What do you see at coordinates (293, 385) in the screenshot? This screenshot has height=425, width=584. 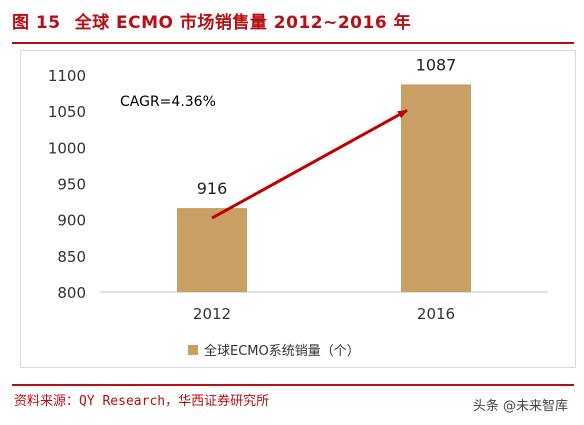 I see `source-divider` at bounding box center [293, 385].